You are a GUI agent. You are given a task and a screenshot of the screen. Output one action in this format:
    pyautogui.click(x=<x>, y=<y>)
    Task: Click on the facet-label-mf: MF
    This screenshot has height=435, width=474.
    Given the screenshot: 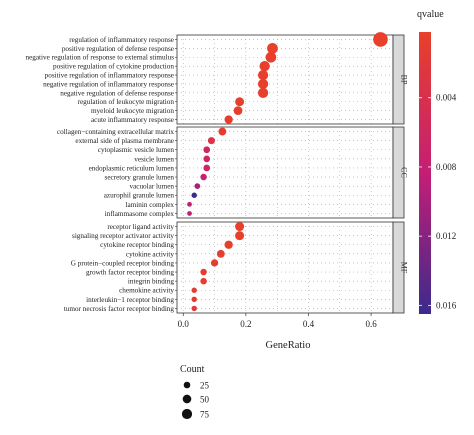 What is the action you would take?
    pyautogui.click(x=403, y=268)
    